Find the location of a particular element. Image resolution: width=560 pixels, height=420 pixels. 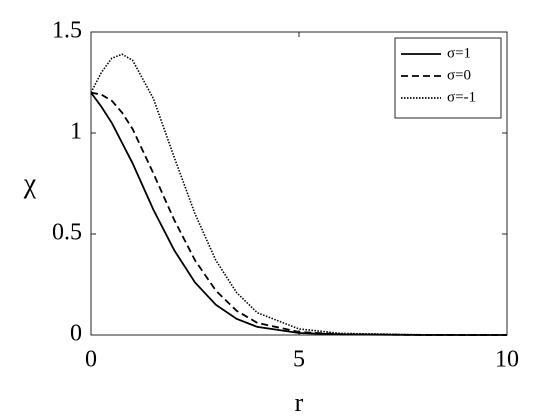

legend-label: σ=-1 is located at coordinates (461, 97).